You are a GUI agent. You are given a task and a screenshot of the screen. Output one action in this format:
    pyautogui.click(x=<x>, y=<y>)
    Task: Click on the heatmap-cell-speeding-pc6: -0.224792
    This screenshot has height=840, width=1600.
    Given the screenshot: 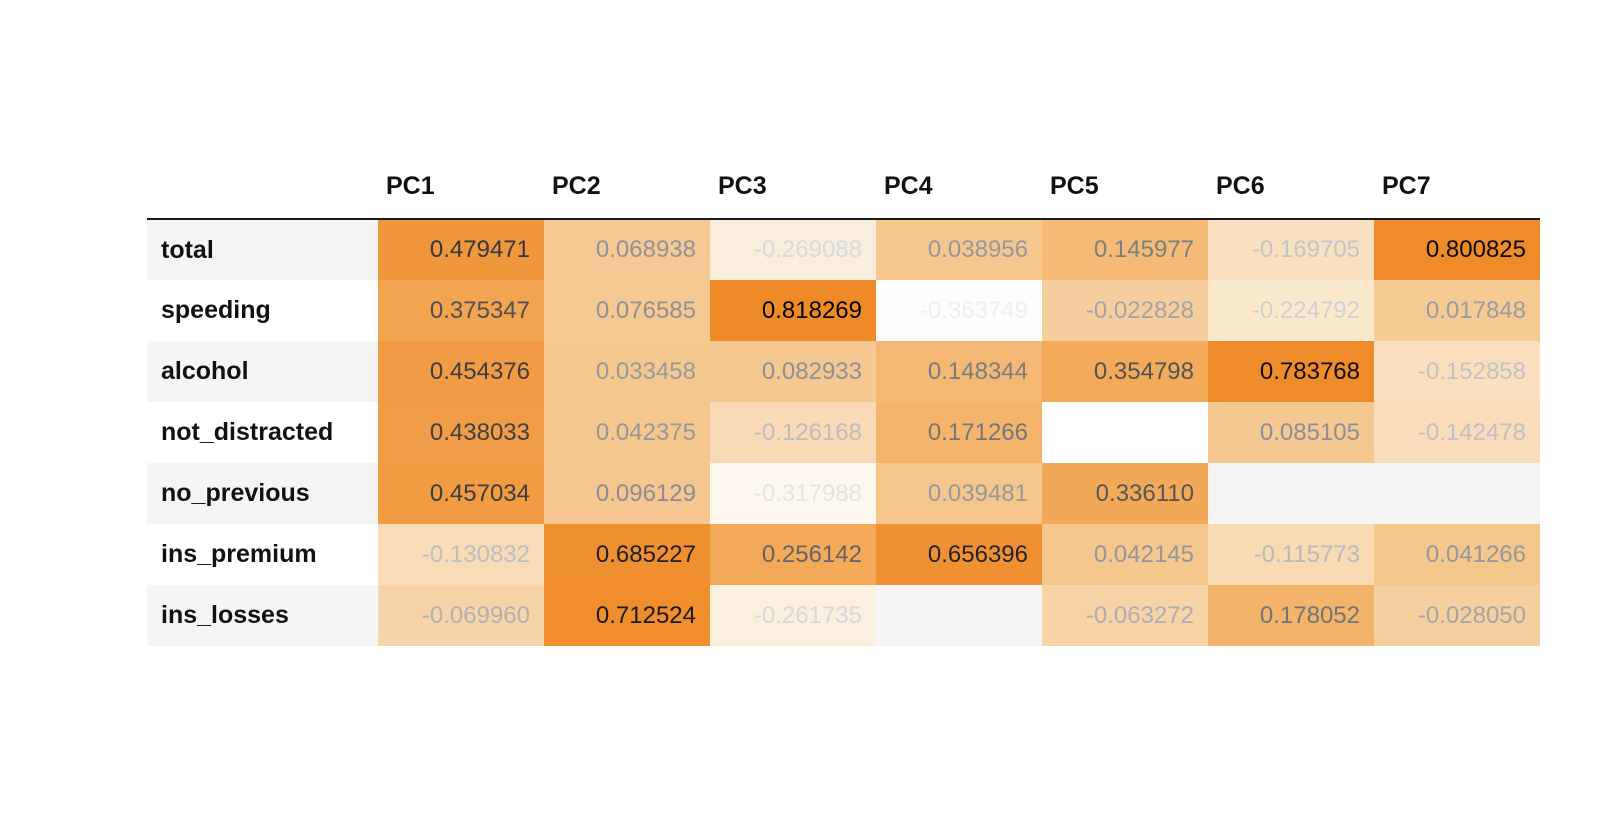 What is the action you would take?
    pyautogui.click(x=1291, y=310)
    